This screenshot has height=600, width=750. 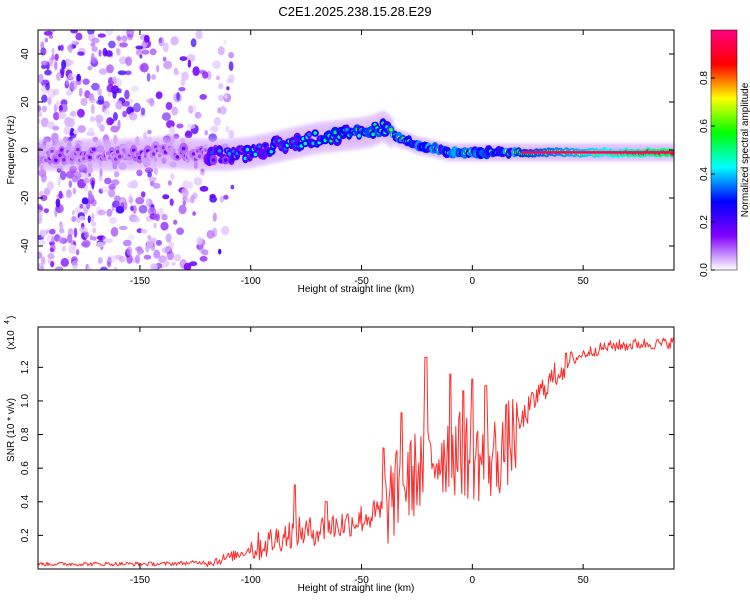 What do you see at coordinates (356, 142) in the screenshot?
I see `spectrogram-ridge` at bounding box center [356, 142].